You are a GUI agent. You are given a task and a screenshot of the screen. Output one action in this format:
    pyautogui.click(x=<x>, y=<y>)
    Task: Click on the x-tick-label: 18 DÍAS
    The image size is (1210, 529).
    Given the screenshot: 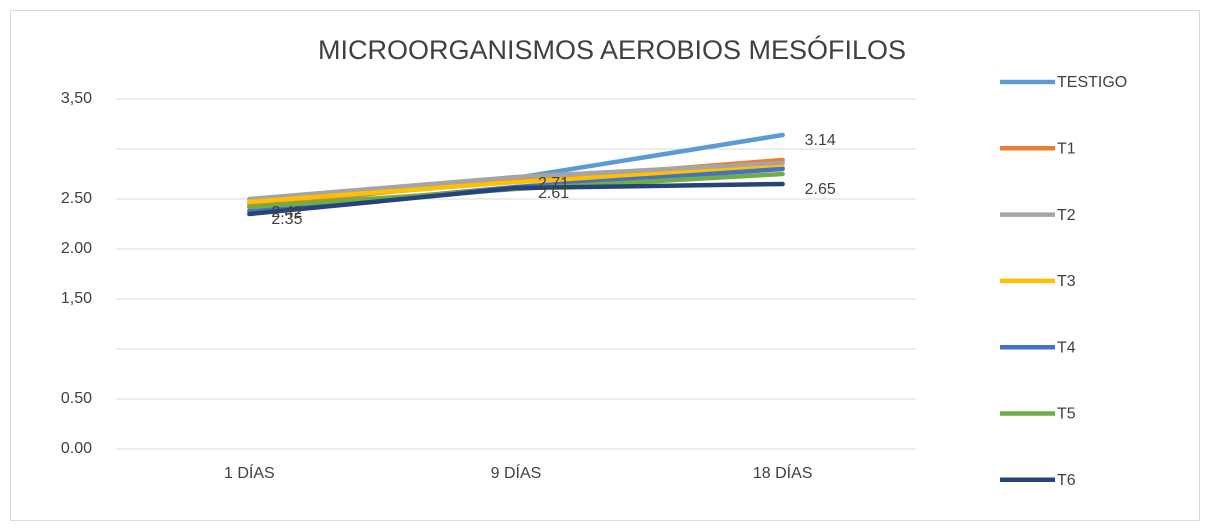 What is the action you would take?
    pyautogui.click(x=783, y=472)
    